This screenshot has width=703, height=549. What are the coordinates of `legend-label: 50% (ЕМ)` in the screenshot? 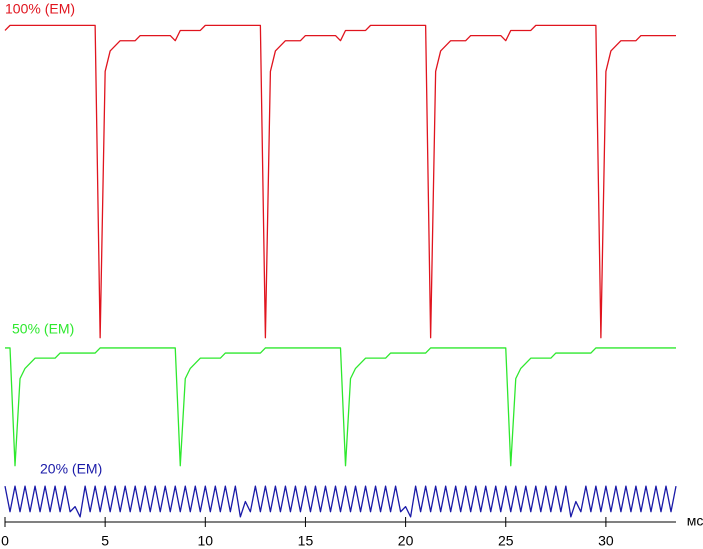 It's located at (43, 329).